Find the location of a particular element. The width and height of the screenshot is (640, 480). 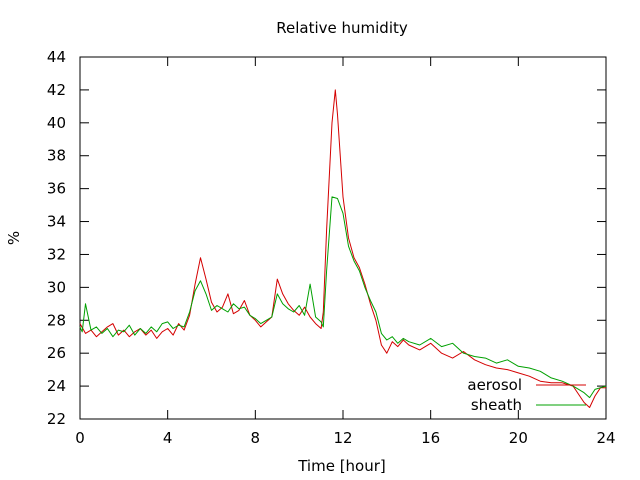

y-tick-label: 42 is located at coordinates (56, 90).